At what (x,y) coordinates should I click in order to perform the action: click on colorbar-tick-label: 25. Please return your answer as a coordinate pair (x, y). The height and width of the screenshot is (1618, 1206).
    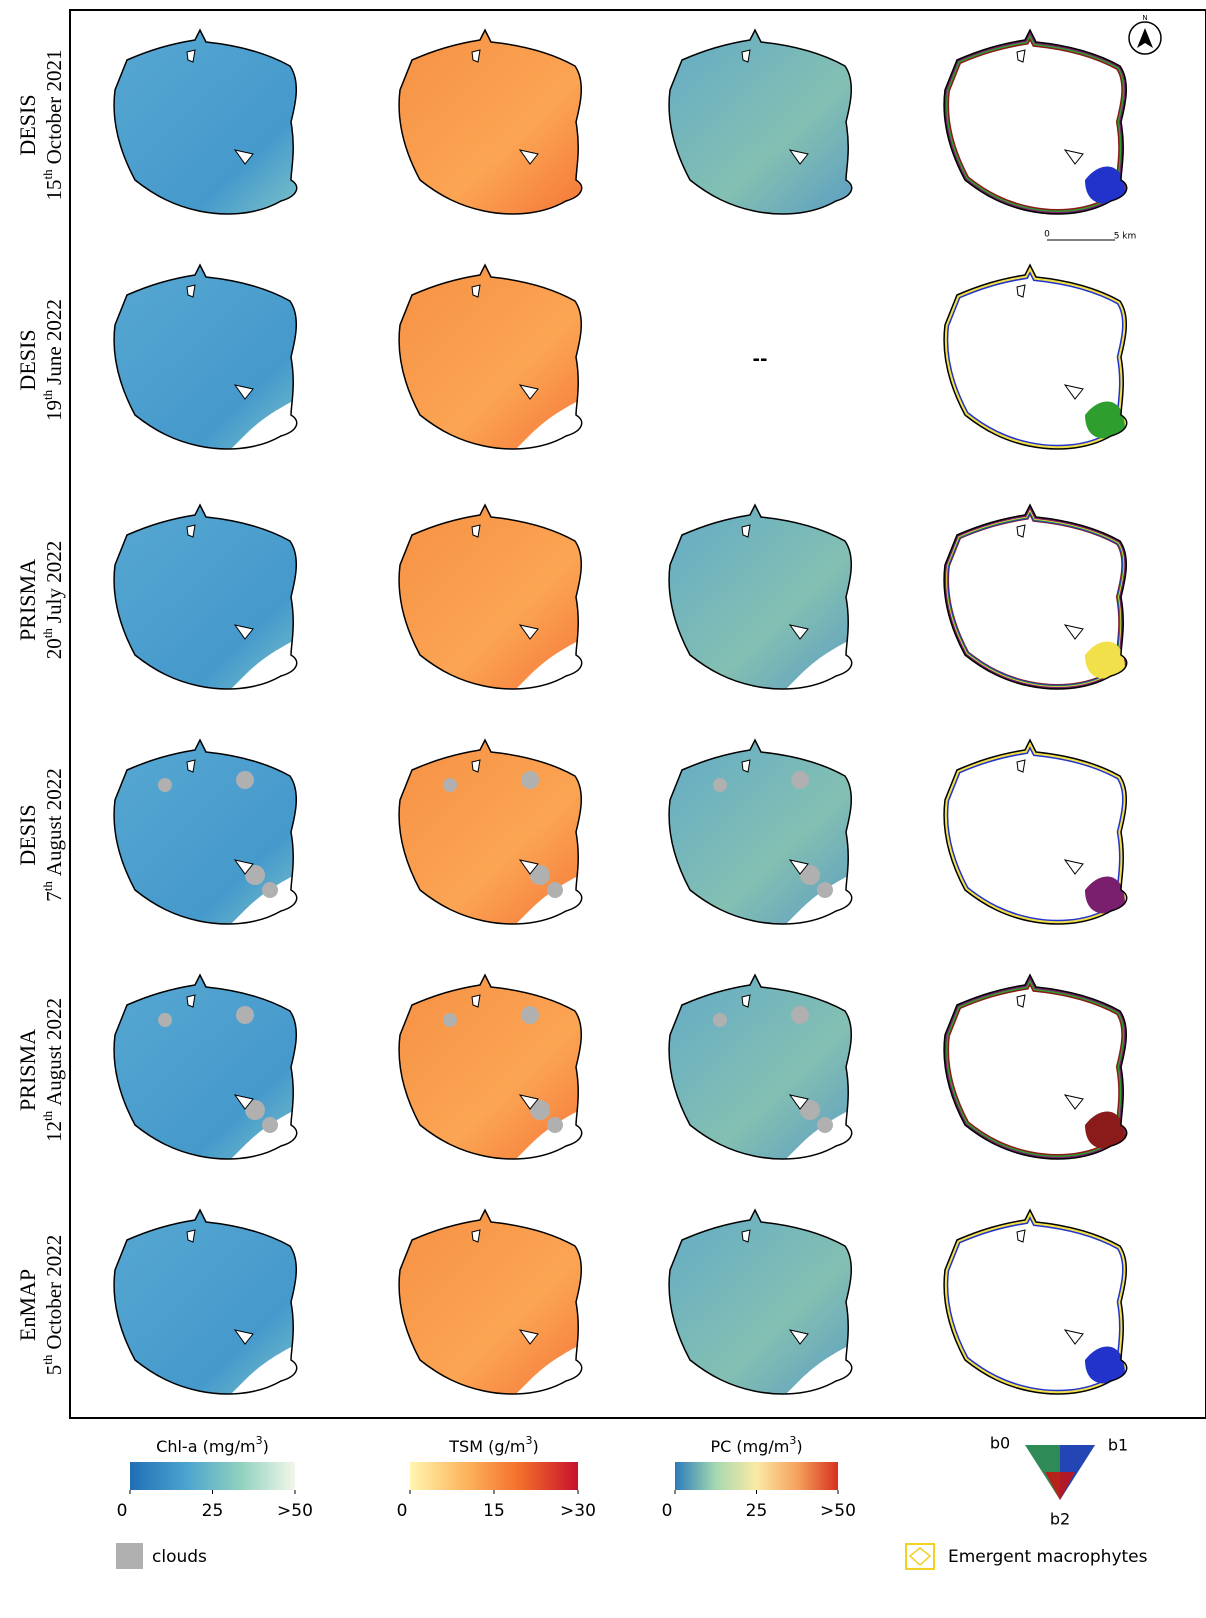
    Looking at the image, I should click on (757, 1511).